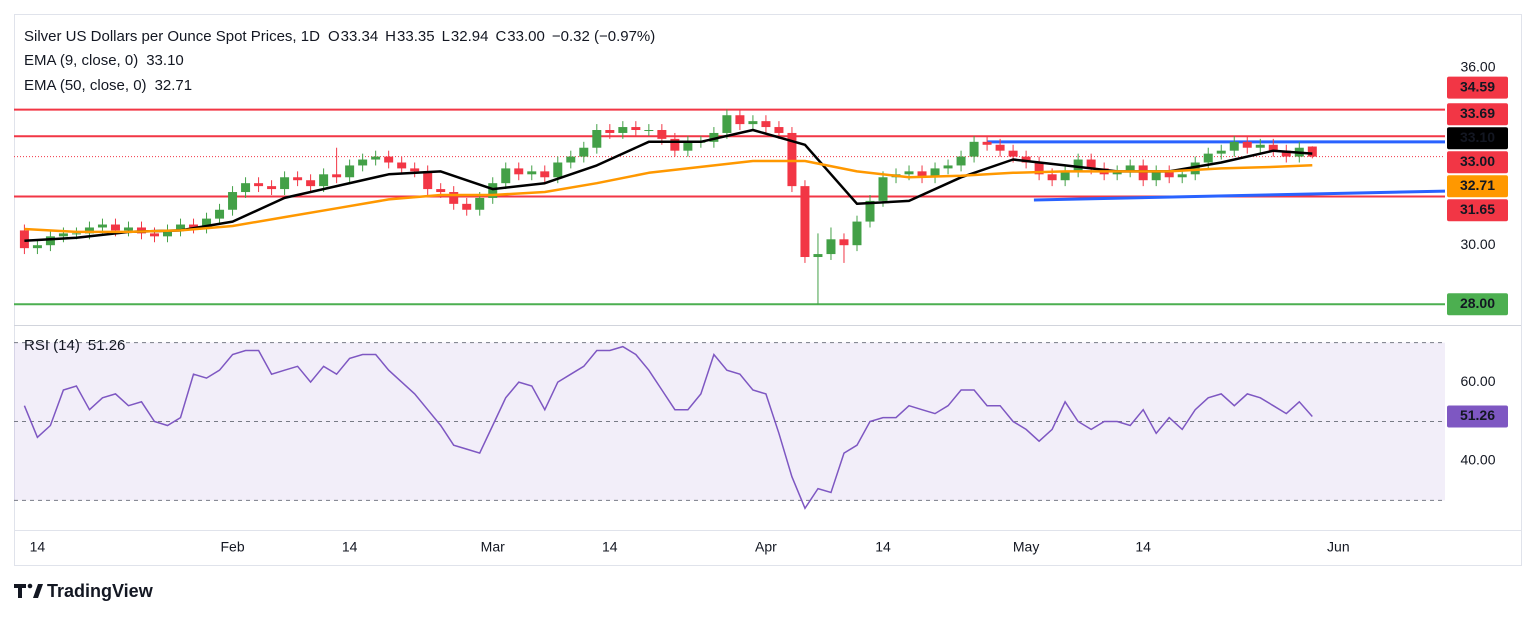  I want to click on logo-dot, so click(30, 586).